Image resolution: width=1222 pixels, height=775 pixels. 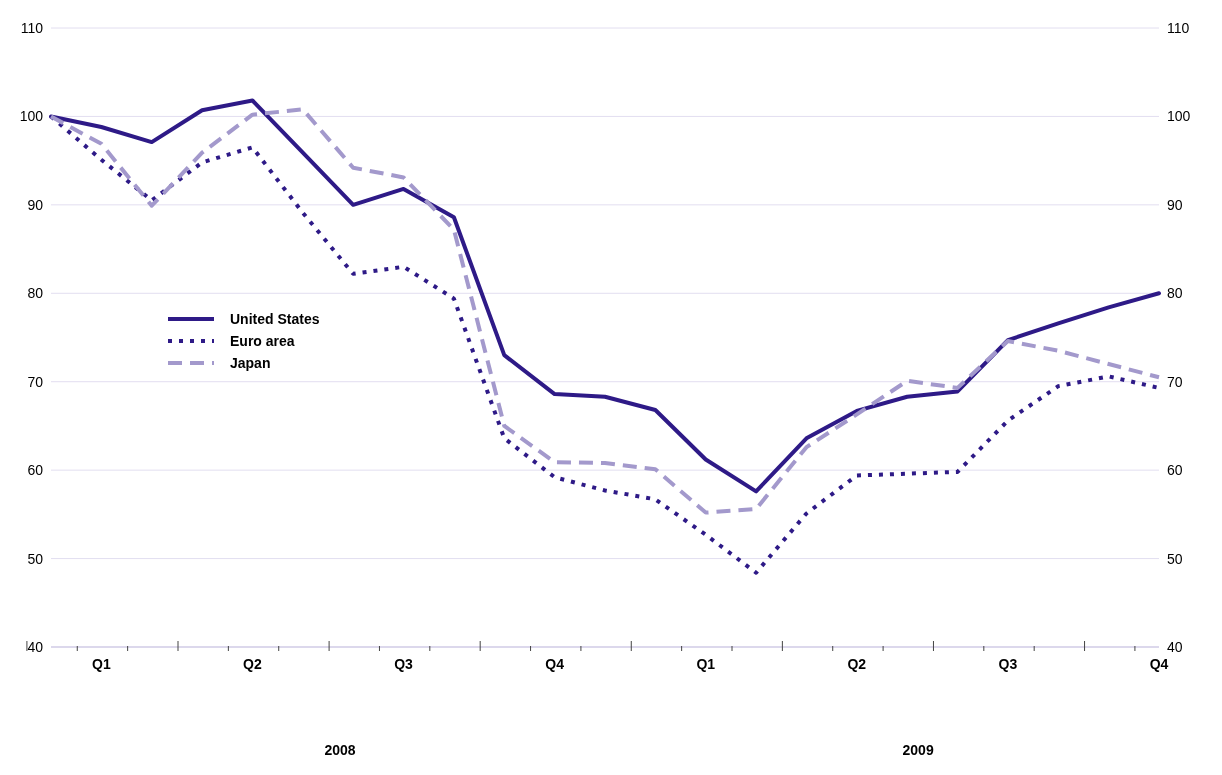 What do you see at coordinates (918, 750) in the screenshot?
I see `text: 2009` at bounding box center [918, 750].